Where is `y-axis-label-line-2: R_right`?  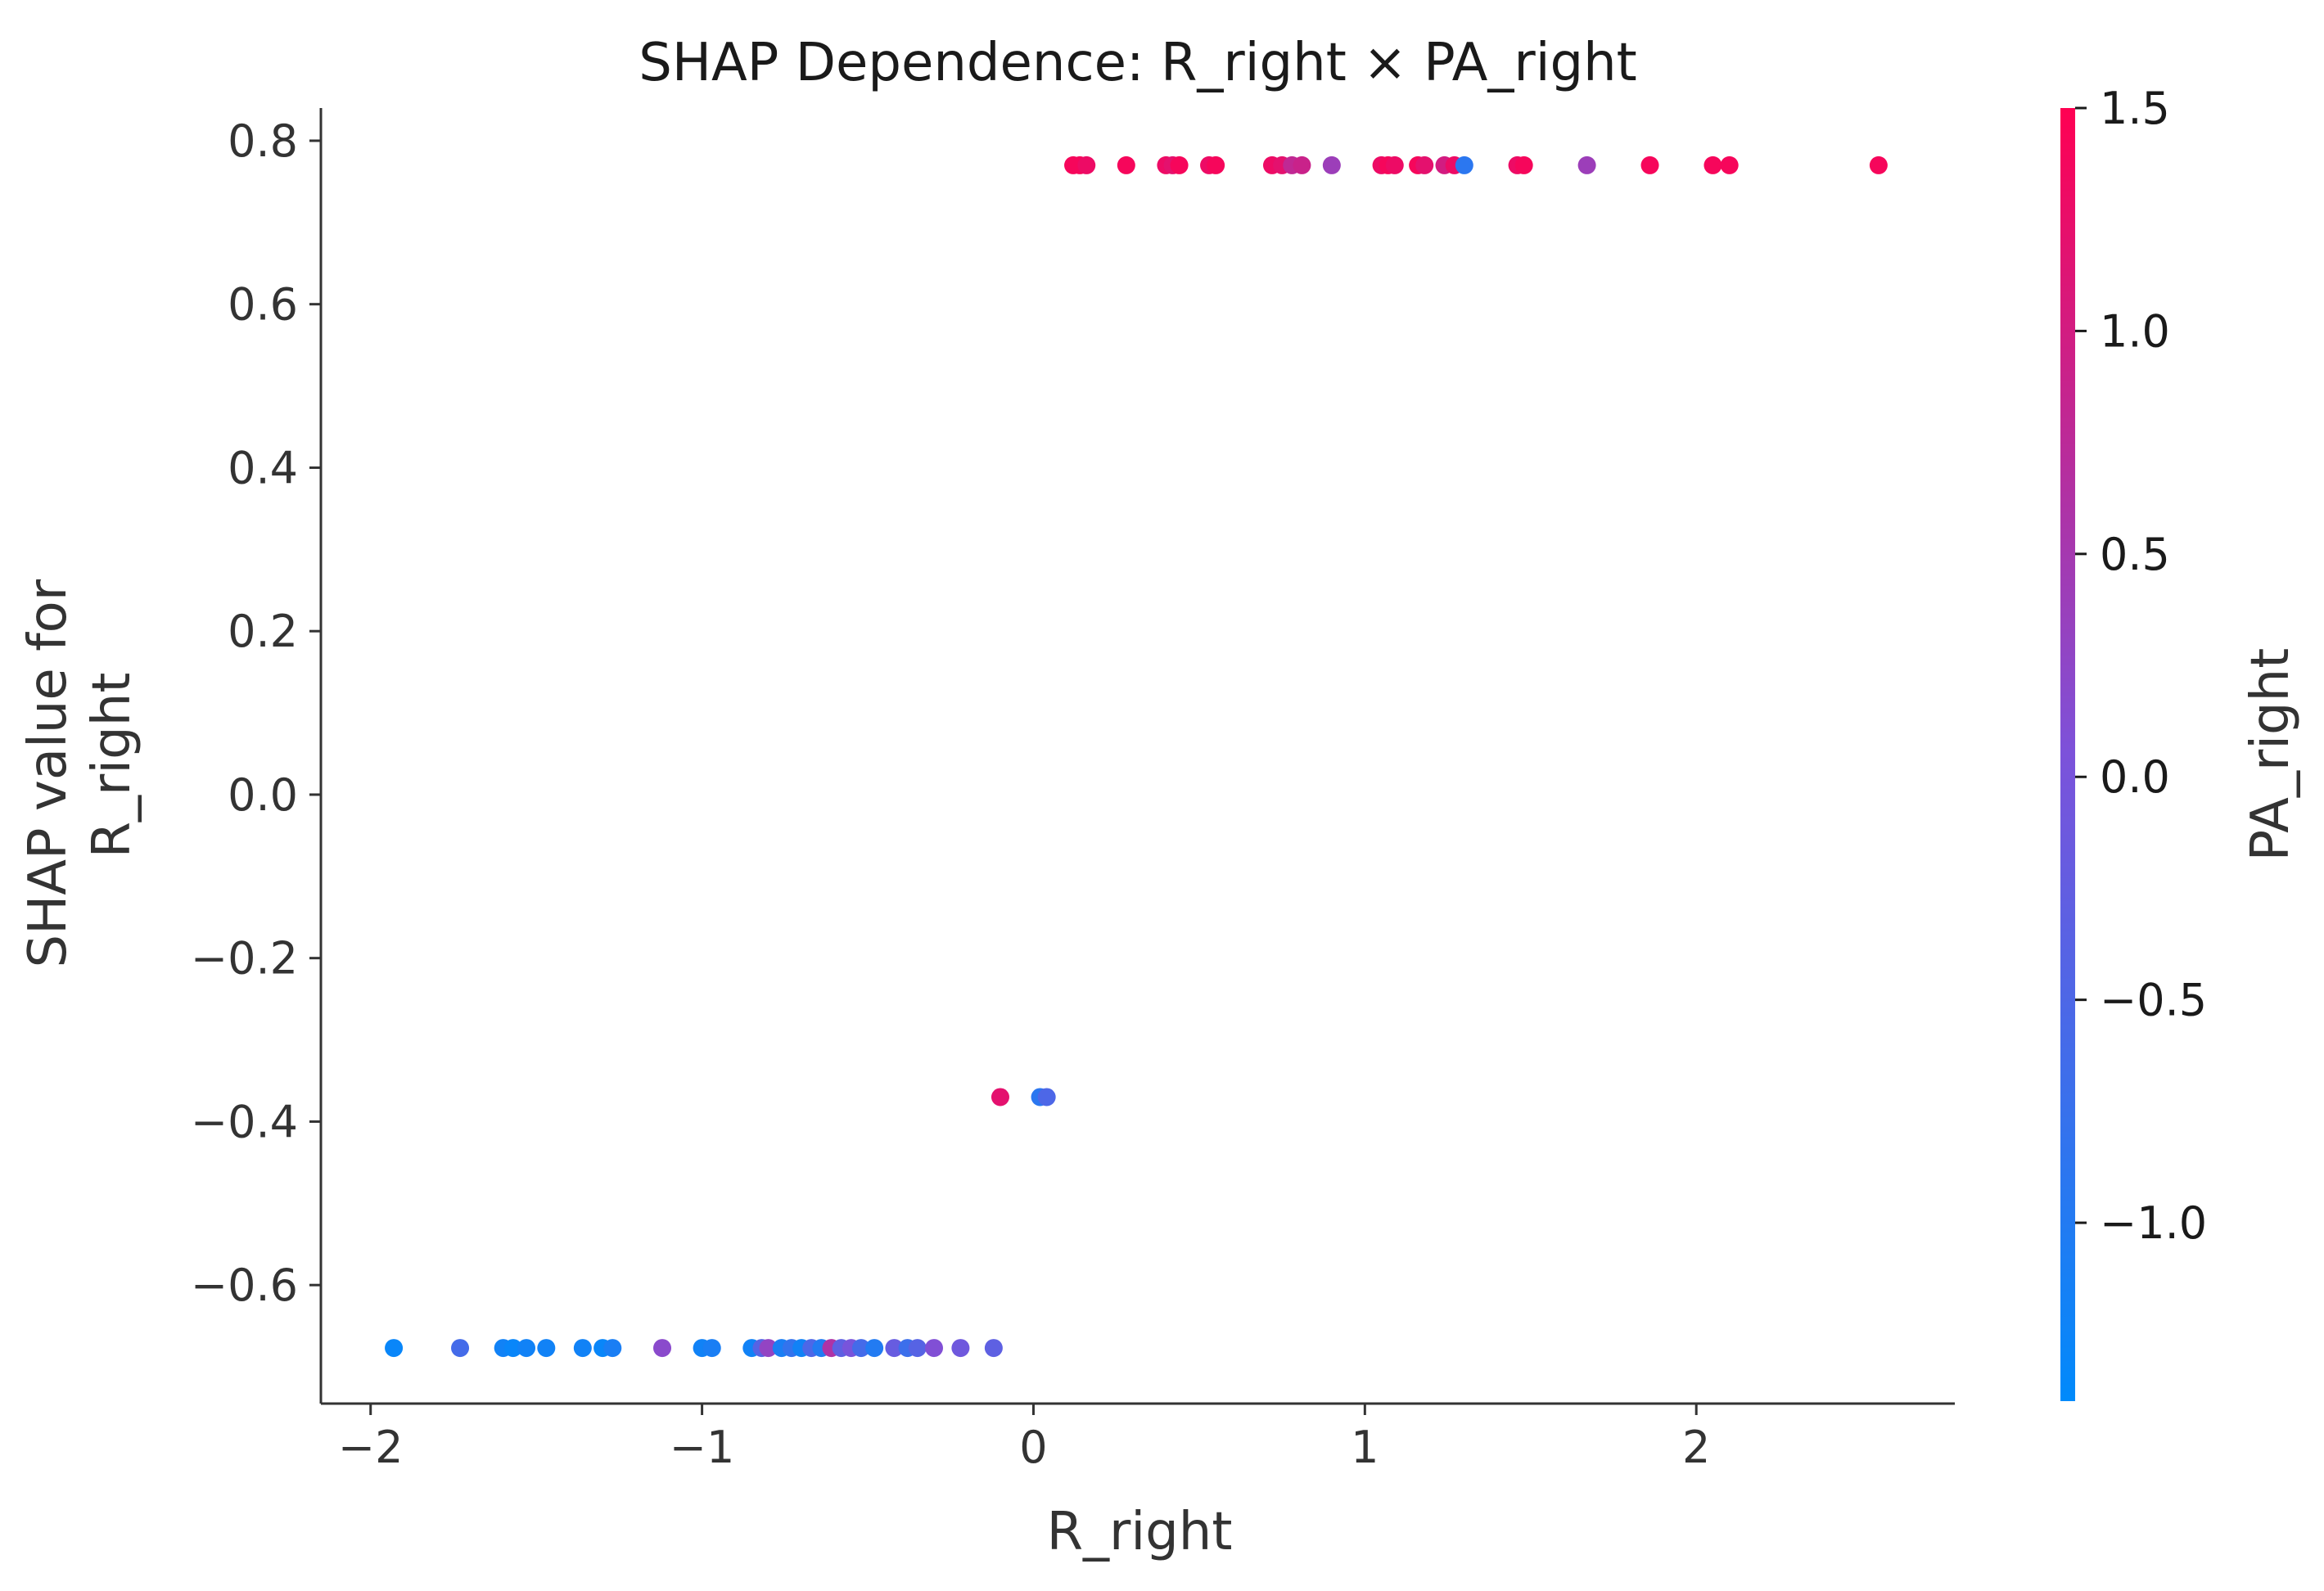
y-axis-label-line-2: R_right is located at coordinates (112, 766).